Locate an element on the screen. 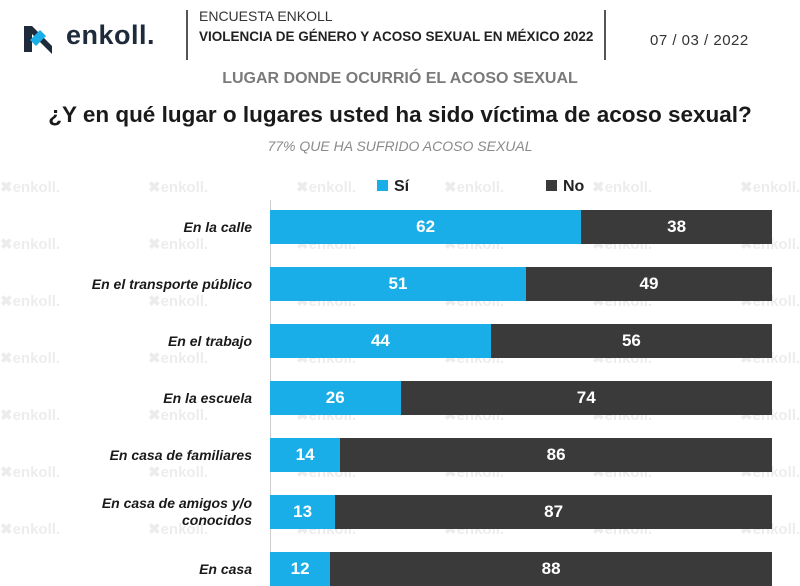  data-label-si: 62 is located at coordinates (426, 226).